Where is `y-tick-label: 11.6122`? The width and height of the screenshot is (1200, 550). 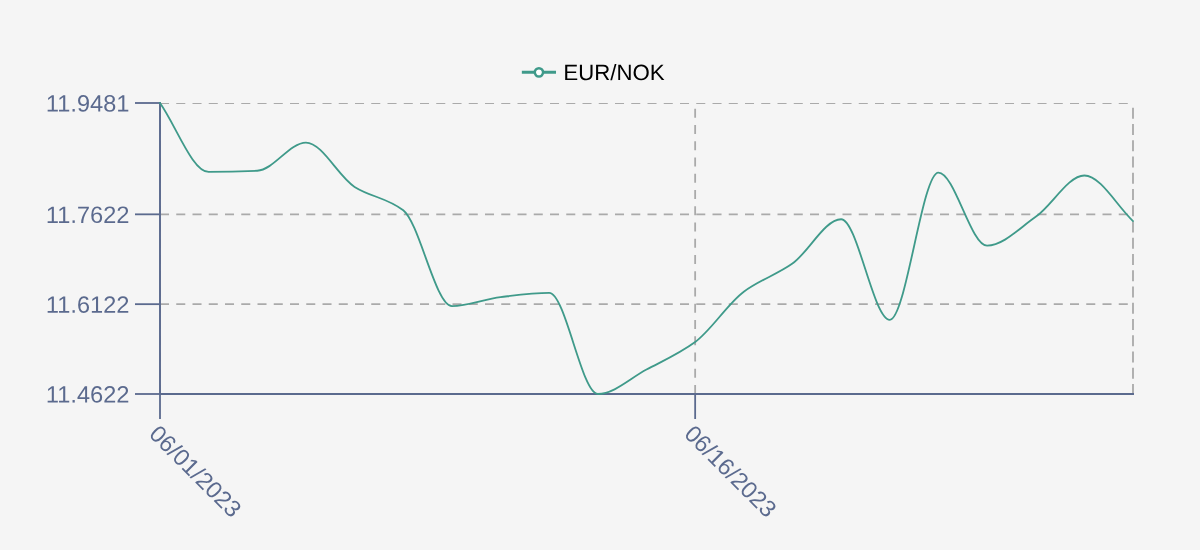
y-tick-label: 11.6122 is located at coordinates (88, 304).